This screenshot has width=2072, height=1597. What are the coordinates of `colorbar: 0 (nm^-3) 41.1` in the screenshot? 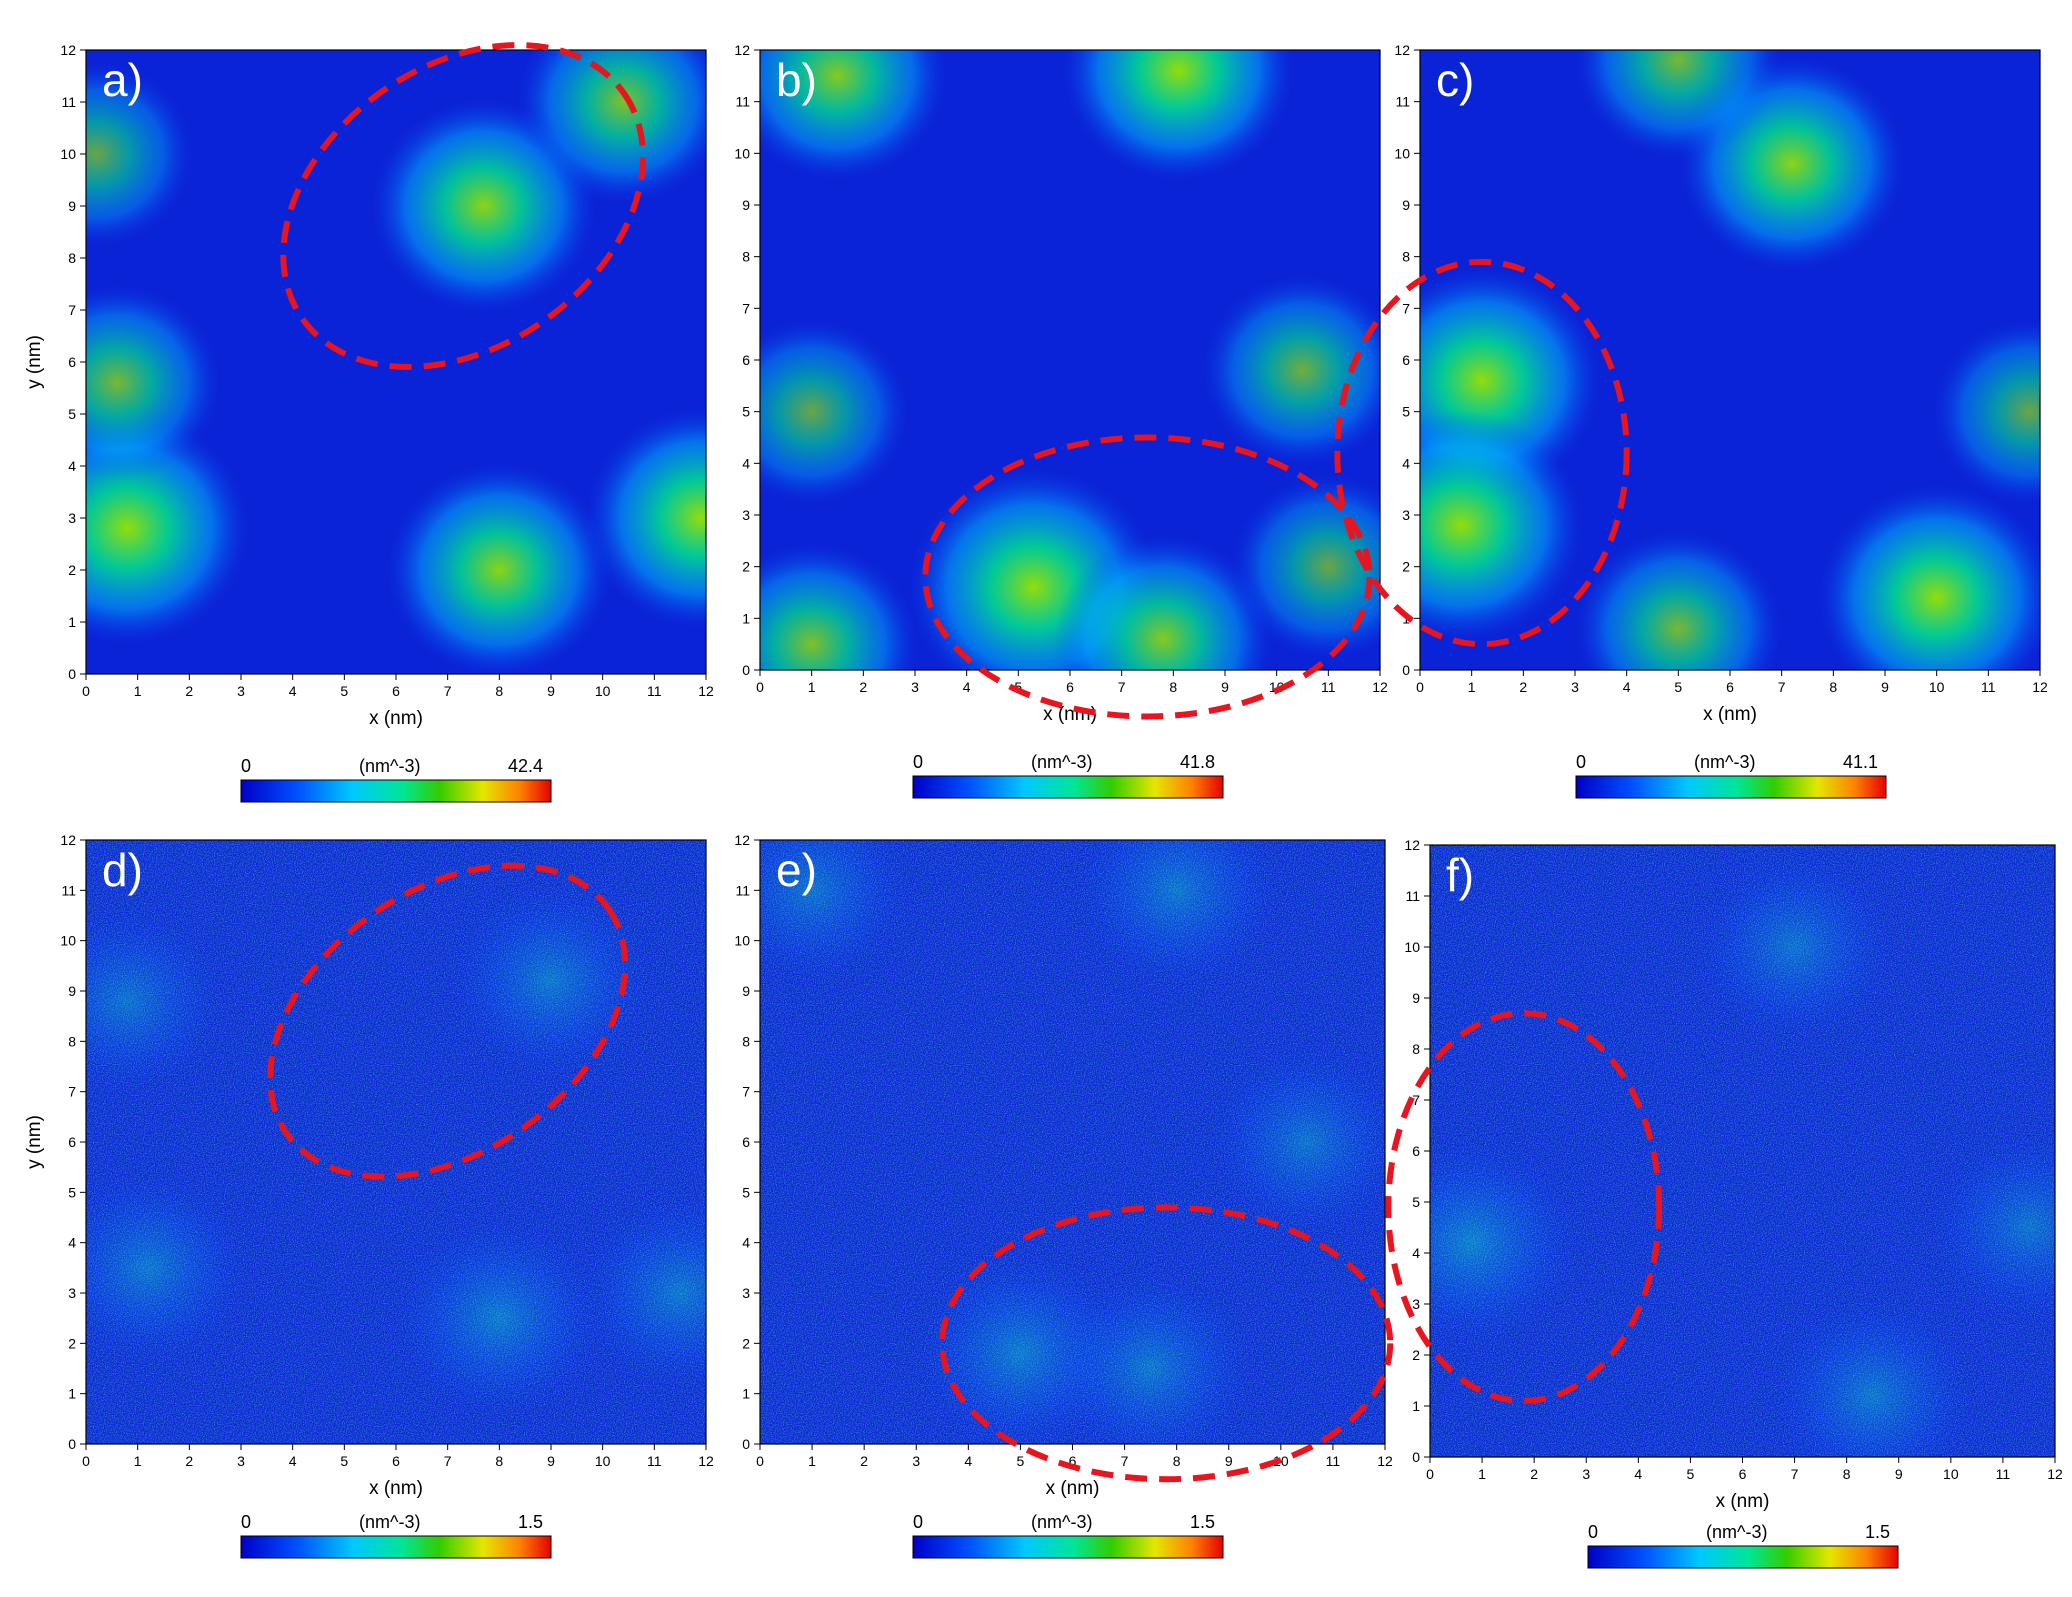 It's located at (1731, 775).